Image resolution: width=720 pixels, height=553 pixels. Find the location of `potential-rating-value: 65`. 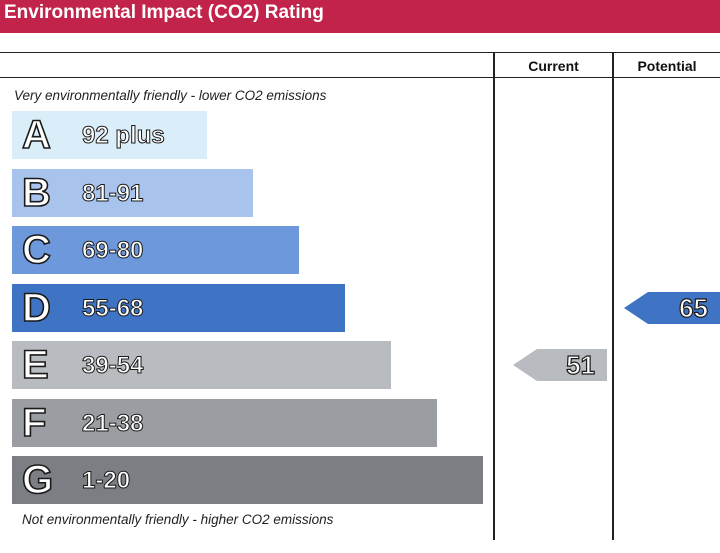

potential-rating-value: 65 is located at coordinates (693, 307).